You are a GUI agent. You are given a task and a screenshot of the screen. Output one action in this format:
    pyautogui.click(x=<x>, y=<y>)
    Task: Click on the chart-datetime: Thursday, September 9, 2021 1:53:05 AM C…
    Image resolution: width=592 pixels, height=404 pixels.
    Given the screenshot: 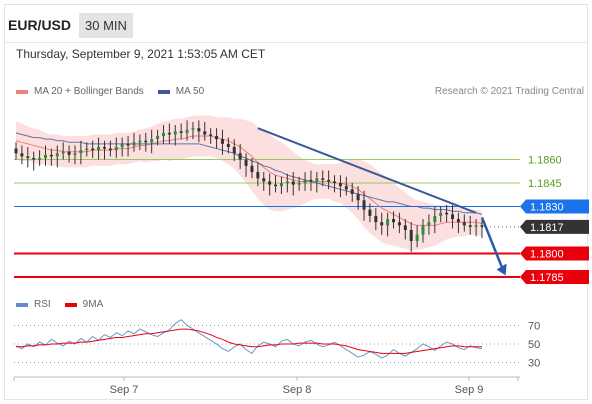 What is the action you would take?
    pyautogui.click(x=141, y=54)
    